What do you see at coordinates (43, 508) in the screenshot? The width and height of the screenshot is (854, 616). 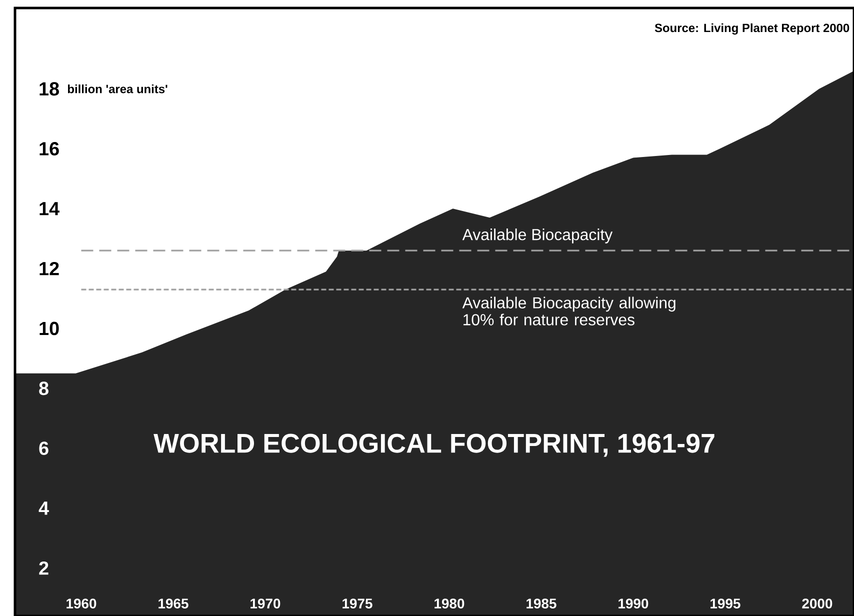 I see `y-tick-label: 4` at bounding box center [43, 508].